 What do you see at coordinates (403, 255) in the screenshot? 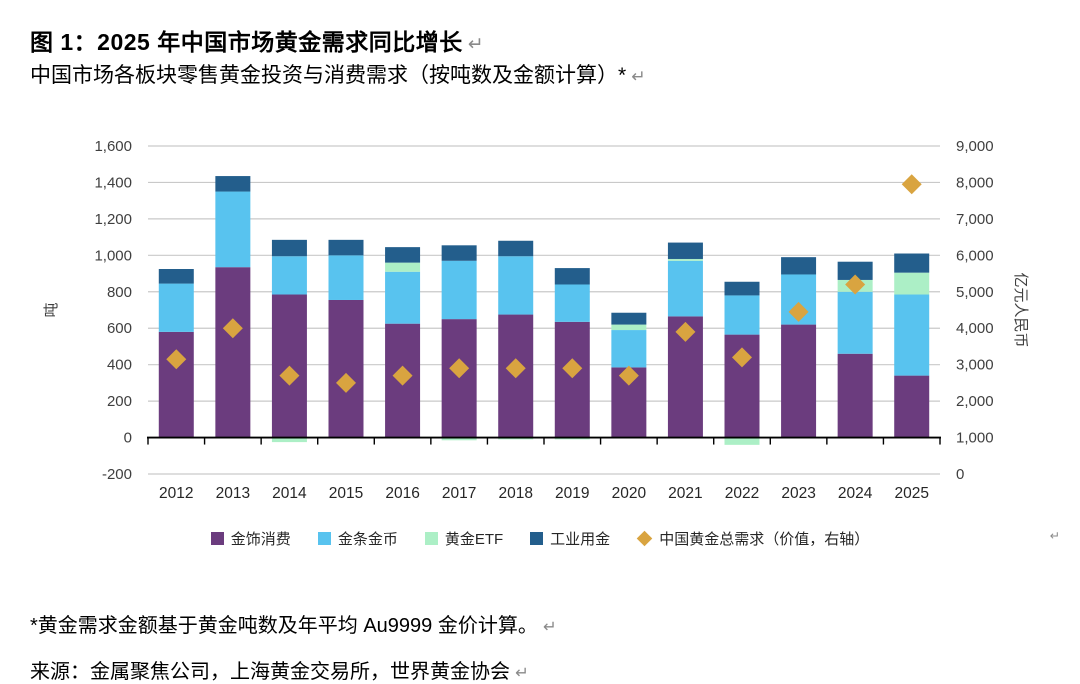
I see `bar-segment-2016-工业用金` at bounding box center [403, 255].